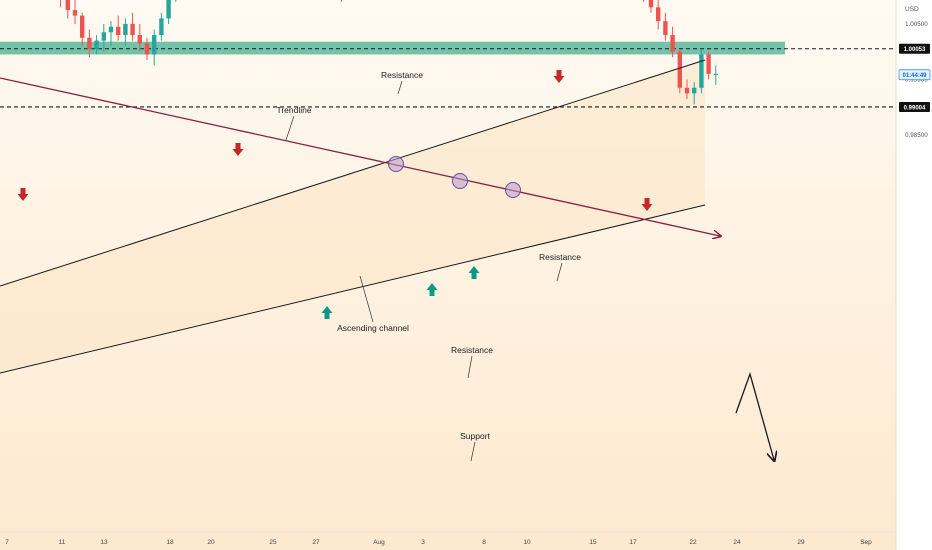  Describe the element at coordinates (273, 542) in the screenshot. I see `x-tick-label: 25` at that location.